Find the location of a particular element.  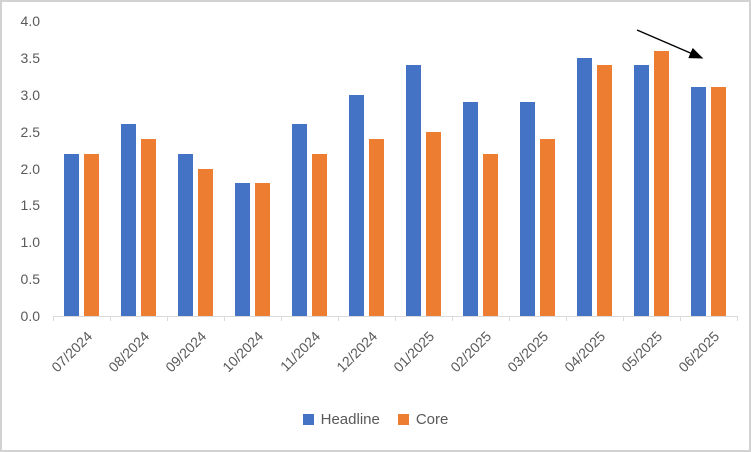

legend: Headline Core is located at coordinates (375, 419).